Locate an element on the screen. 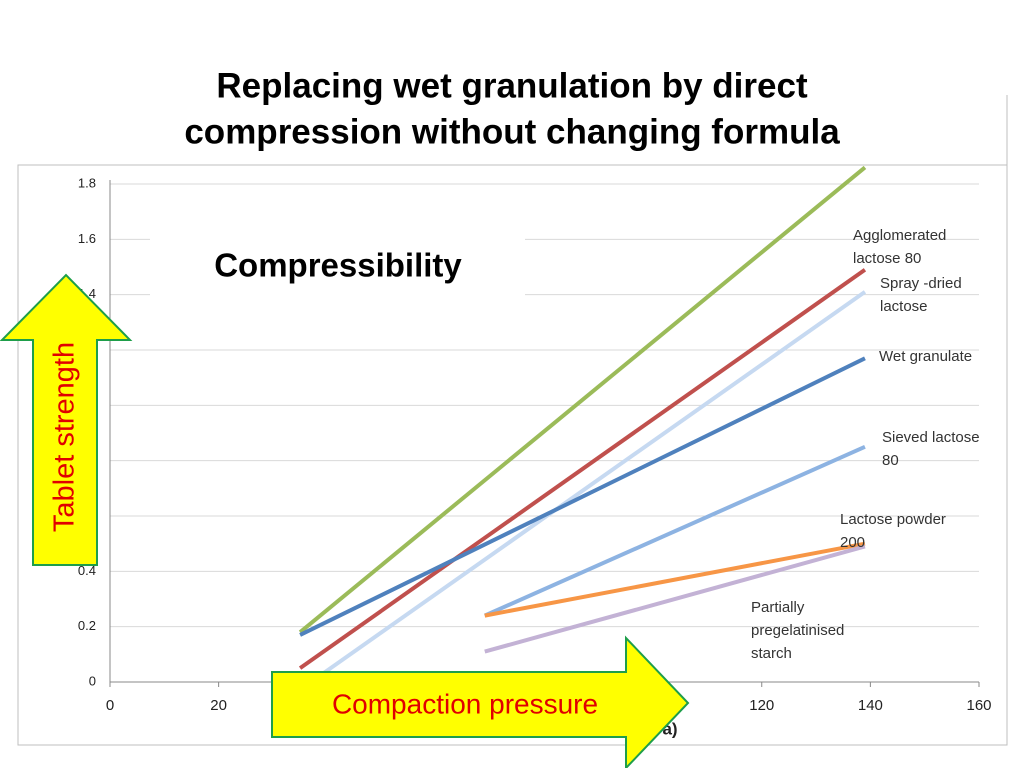 The width and height of the screenshot is (1024, 768). y-arrow is located at coordinates (66, 419).